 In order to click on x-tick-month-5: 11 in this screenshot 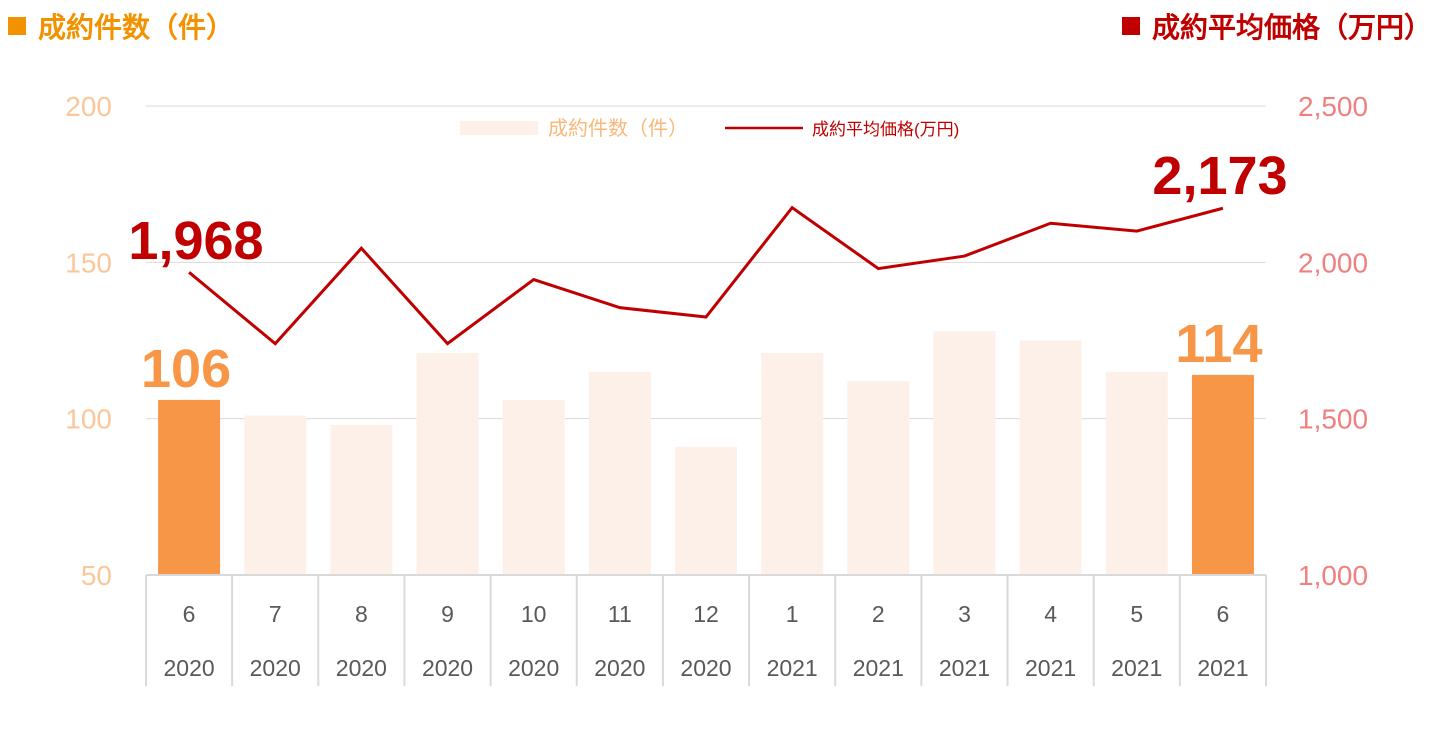, I will do `click(620, 614)`.